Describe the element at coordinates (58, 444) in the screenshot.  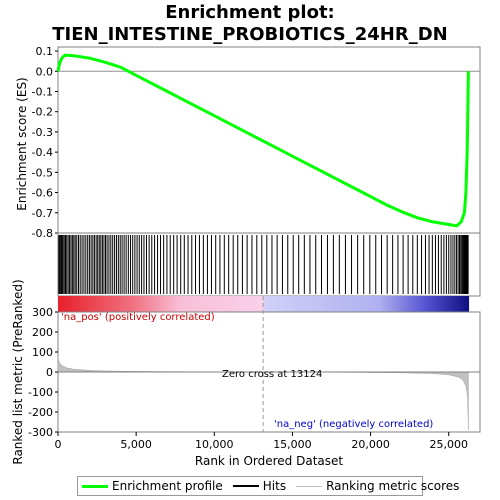
I see `x-tick-label-0: 0` at that location.